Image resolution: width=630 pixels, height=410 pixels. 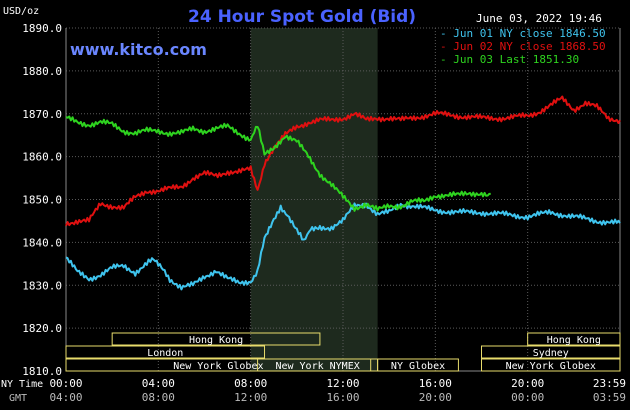 What do you see at coordinates (65, 383) in the screenshot?
I see `x-tick-ny-0: 00:00` at bounding box center [65, 383].